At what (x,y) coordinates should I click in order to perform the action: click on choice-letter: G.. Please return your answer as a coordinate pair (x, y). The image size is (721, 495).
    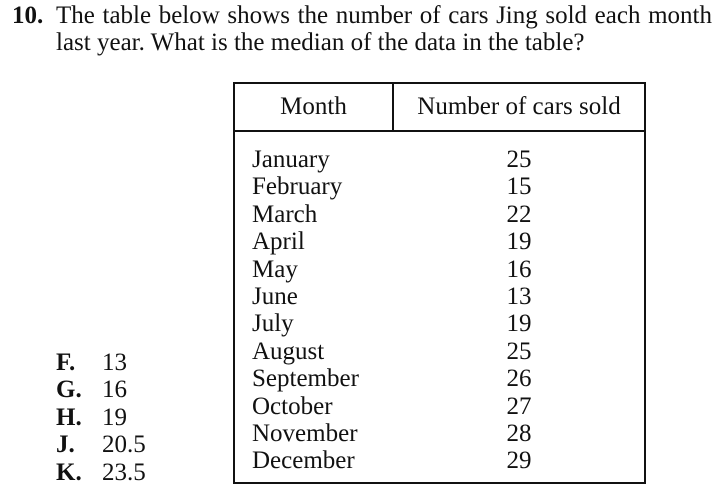
    Looking at the image, I should click on (69, 390).